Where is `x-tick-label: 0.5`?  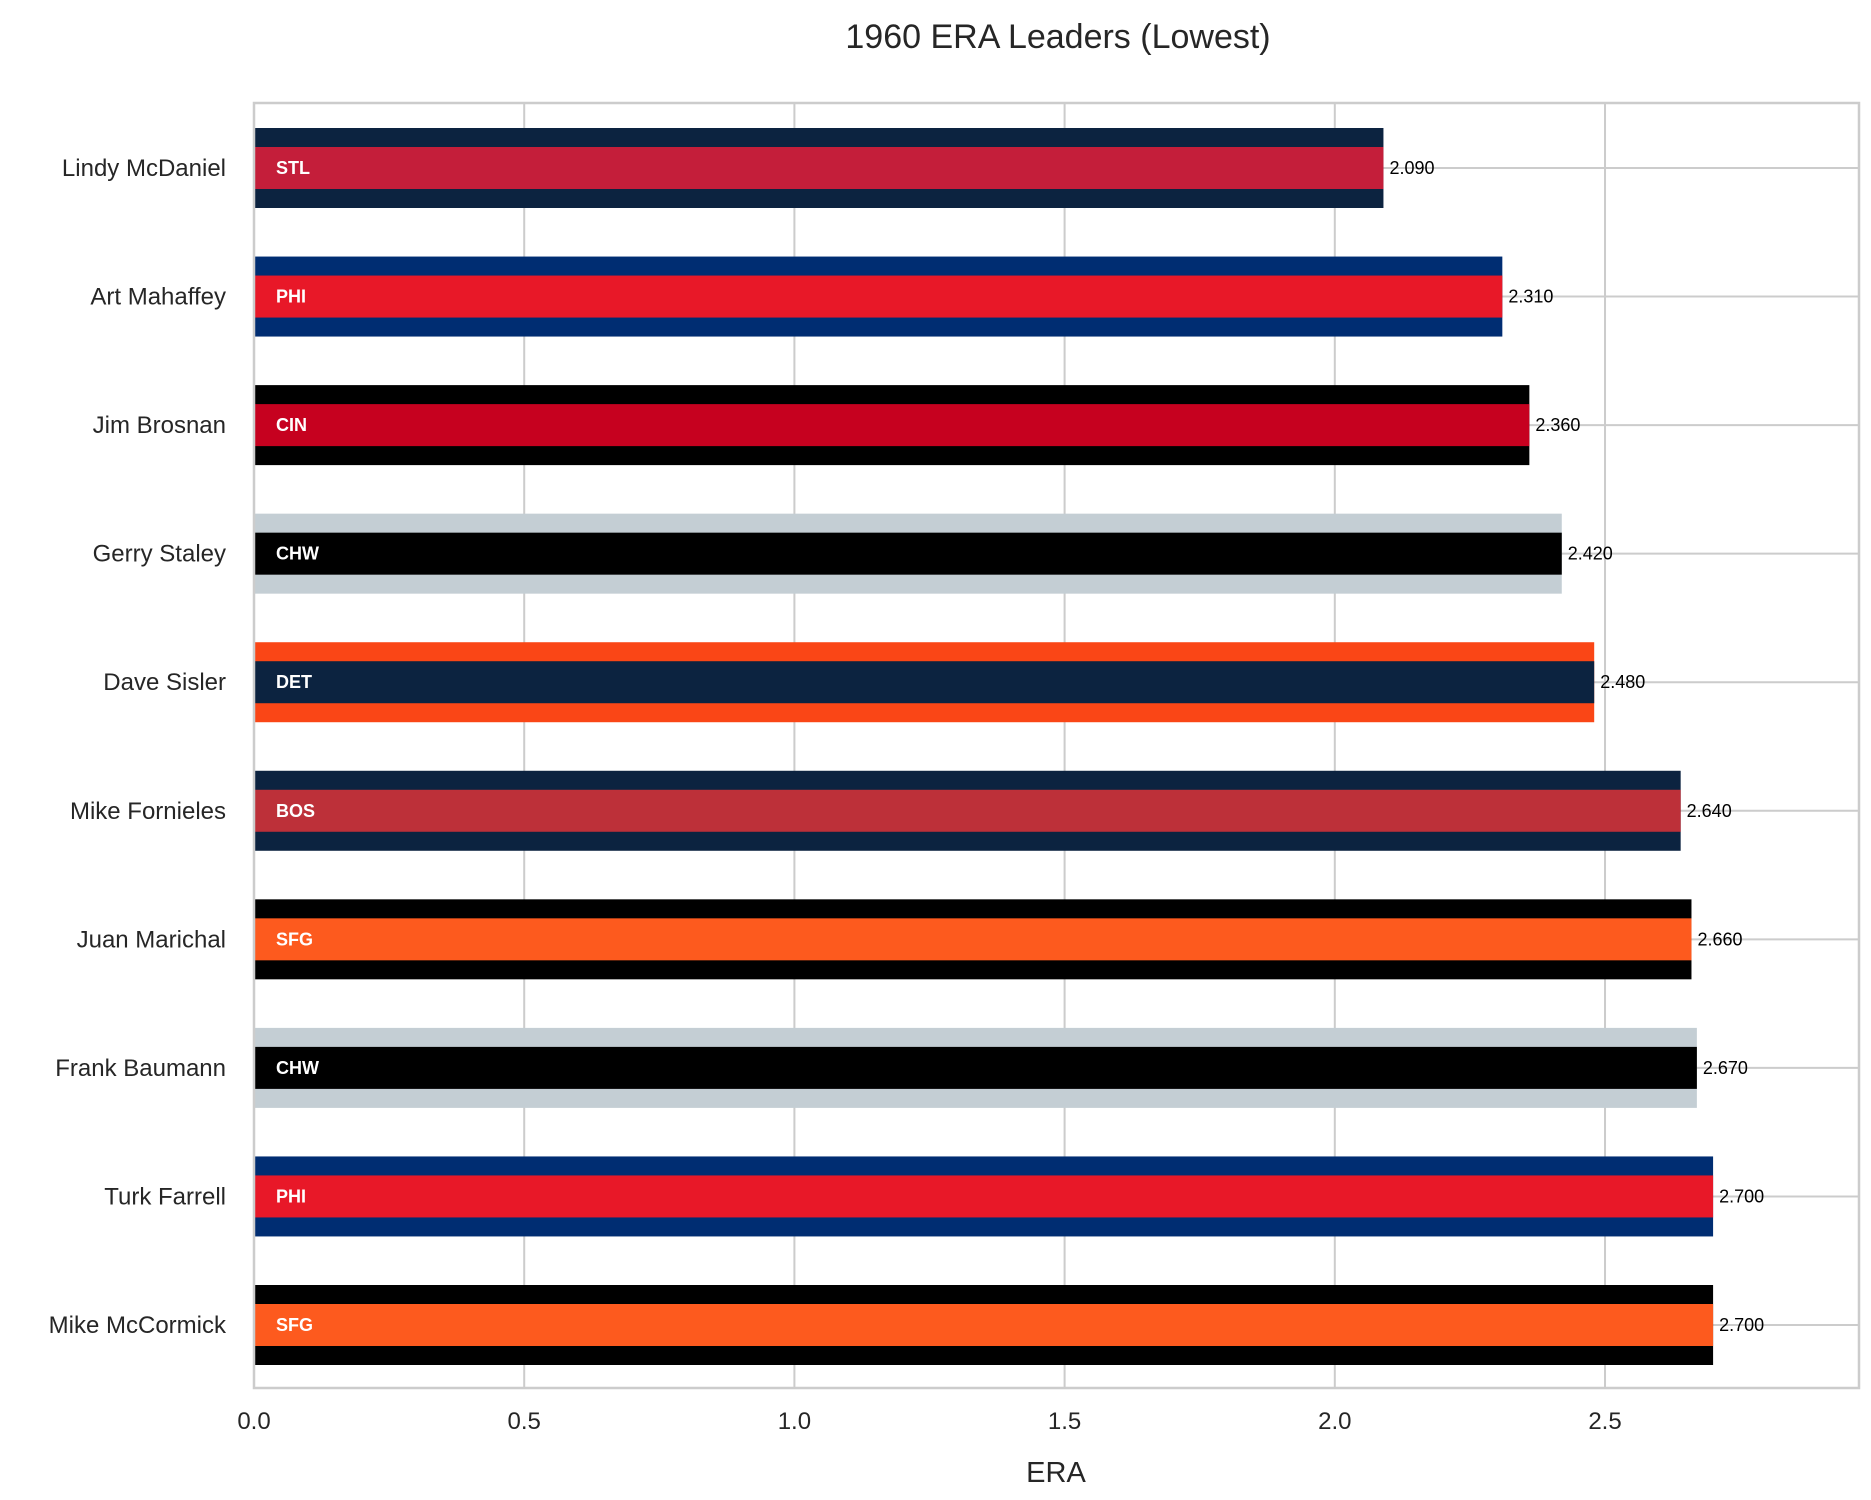 x-tick-label: 0.5 is located at coordinates (524, 1421).